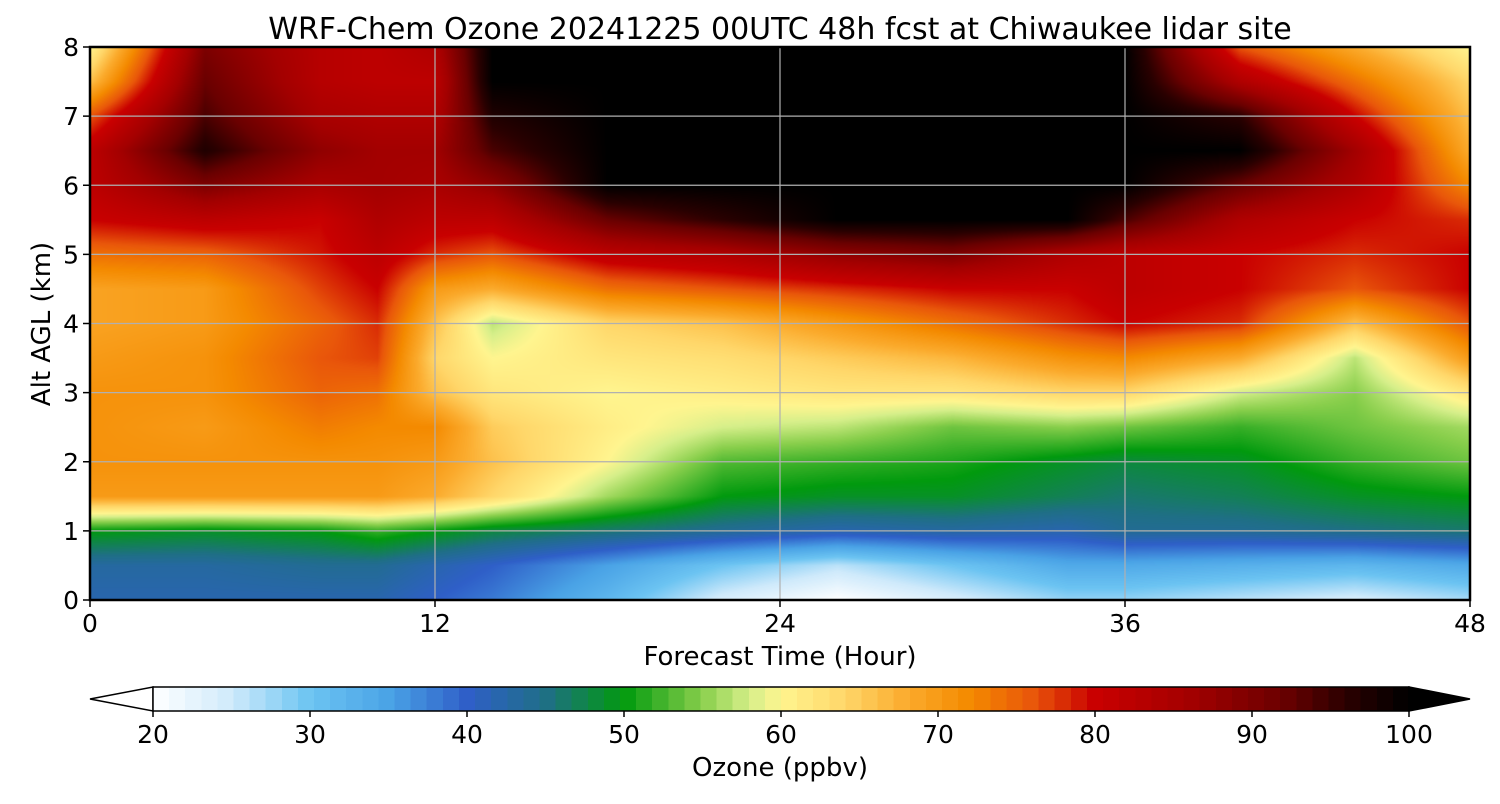  I want to click on y-tick-label: 2, so click(71, 462).